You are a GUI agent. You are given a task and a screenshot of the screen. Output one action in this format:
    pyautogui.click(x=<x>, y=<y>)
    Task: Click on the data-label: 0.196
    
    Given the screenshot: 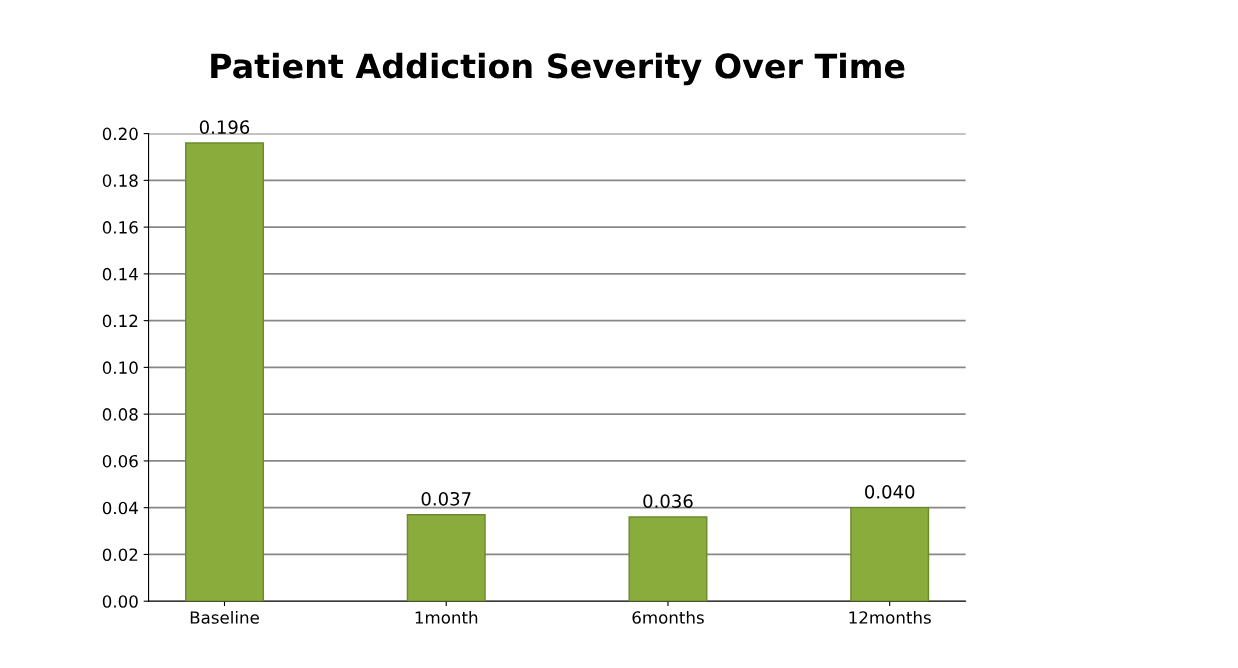 What is the action you would take?
    pyautogui.click(x=224, y=127)
    